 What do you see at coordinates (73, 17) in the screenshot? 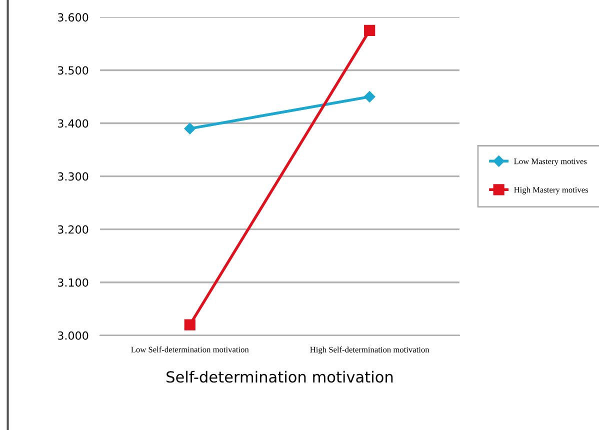
I see `y-tick-label: 3.600` at bounding box center [73, 17].